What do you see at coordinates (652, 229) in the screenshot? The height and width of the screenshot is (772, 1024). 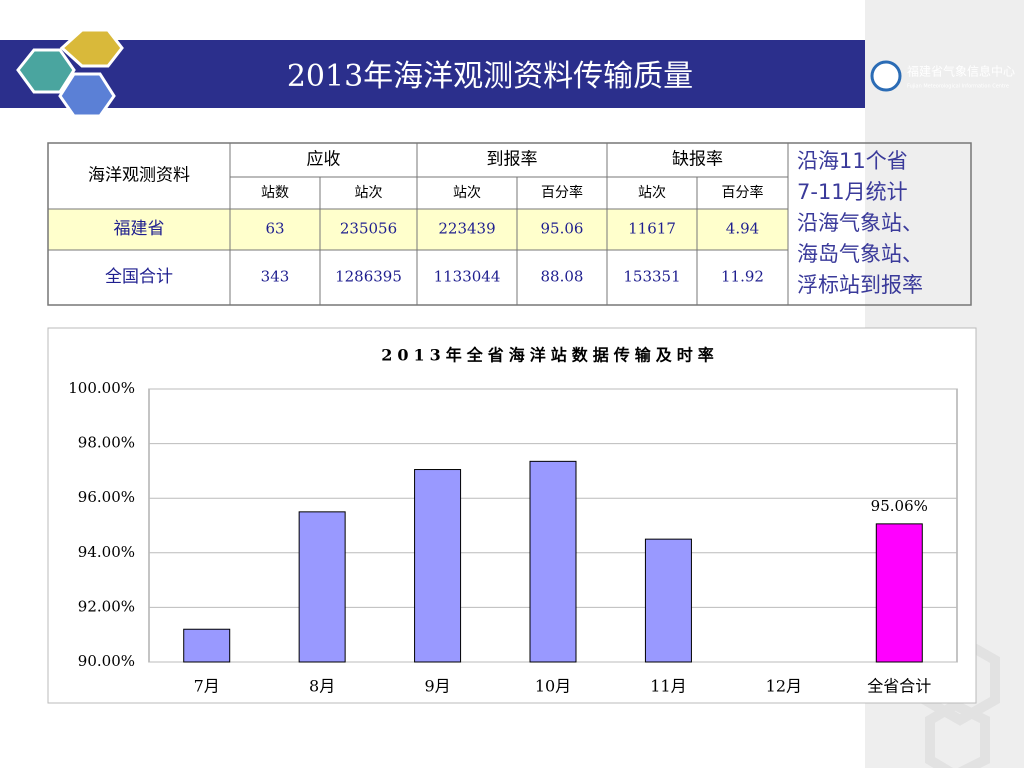 I see `table-cell: 11617` at bounding box center [652, 229].